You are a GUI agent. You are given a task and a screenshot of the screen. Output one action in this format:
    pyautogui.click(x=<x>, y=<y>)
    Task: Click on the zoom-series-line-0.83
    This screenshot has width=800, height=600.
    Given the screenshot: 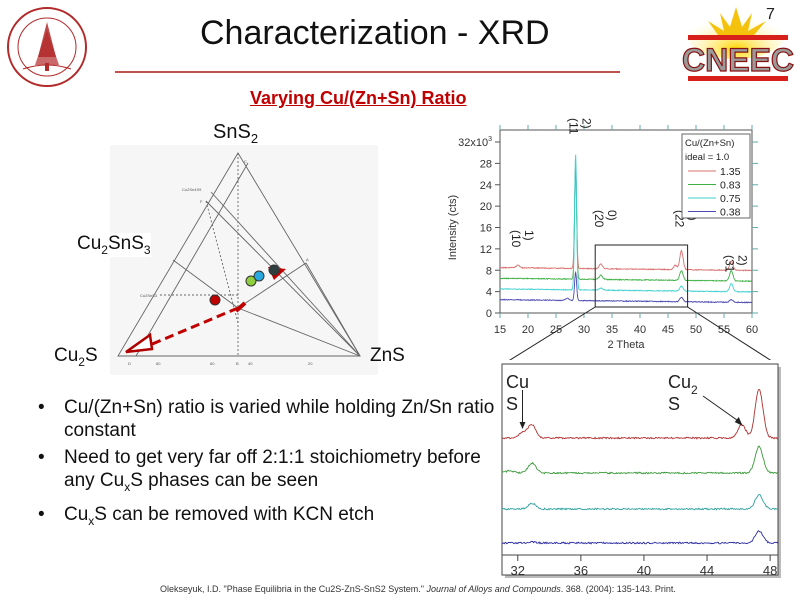 What is the action you would take?
    pyautogui.click(x=640, y=460)
    